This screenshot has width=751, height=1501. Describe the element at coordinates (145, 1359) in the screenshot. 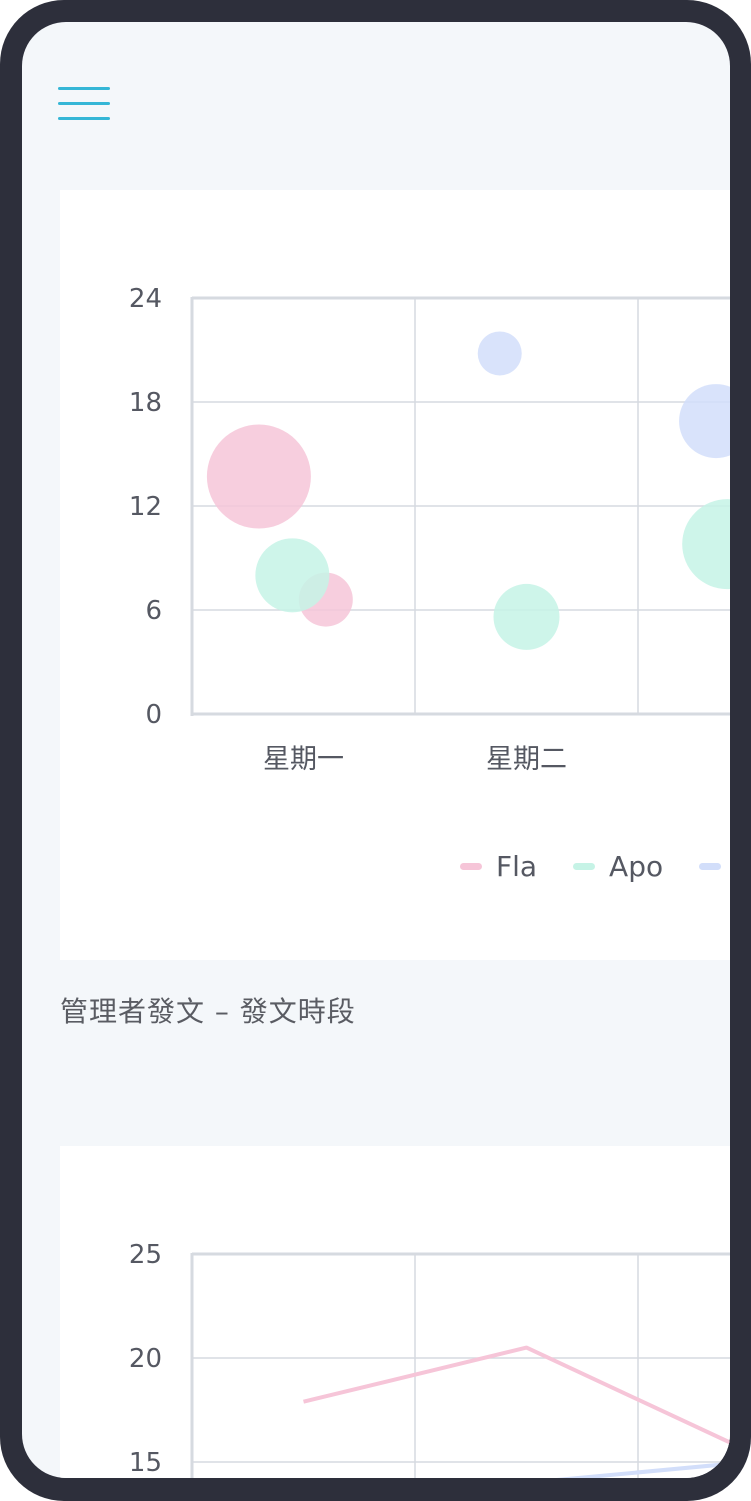

I see `y-tick-label: 20` at that location.